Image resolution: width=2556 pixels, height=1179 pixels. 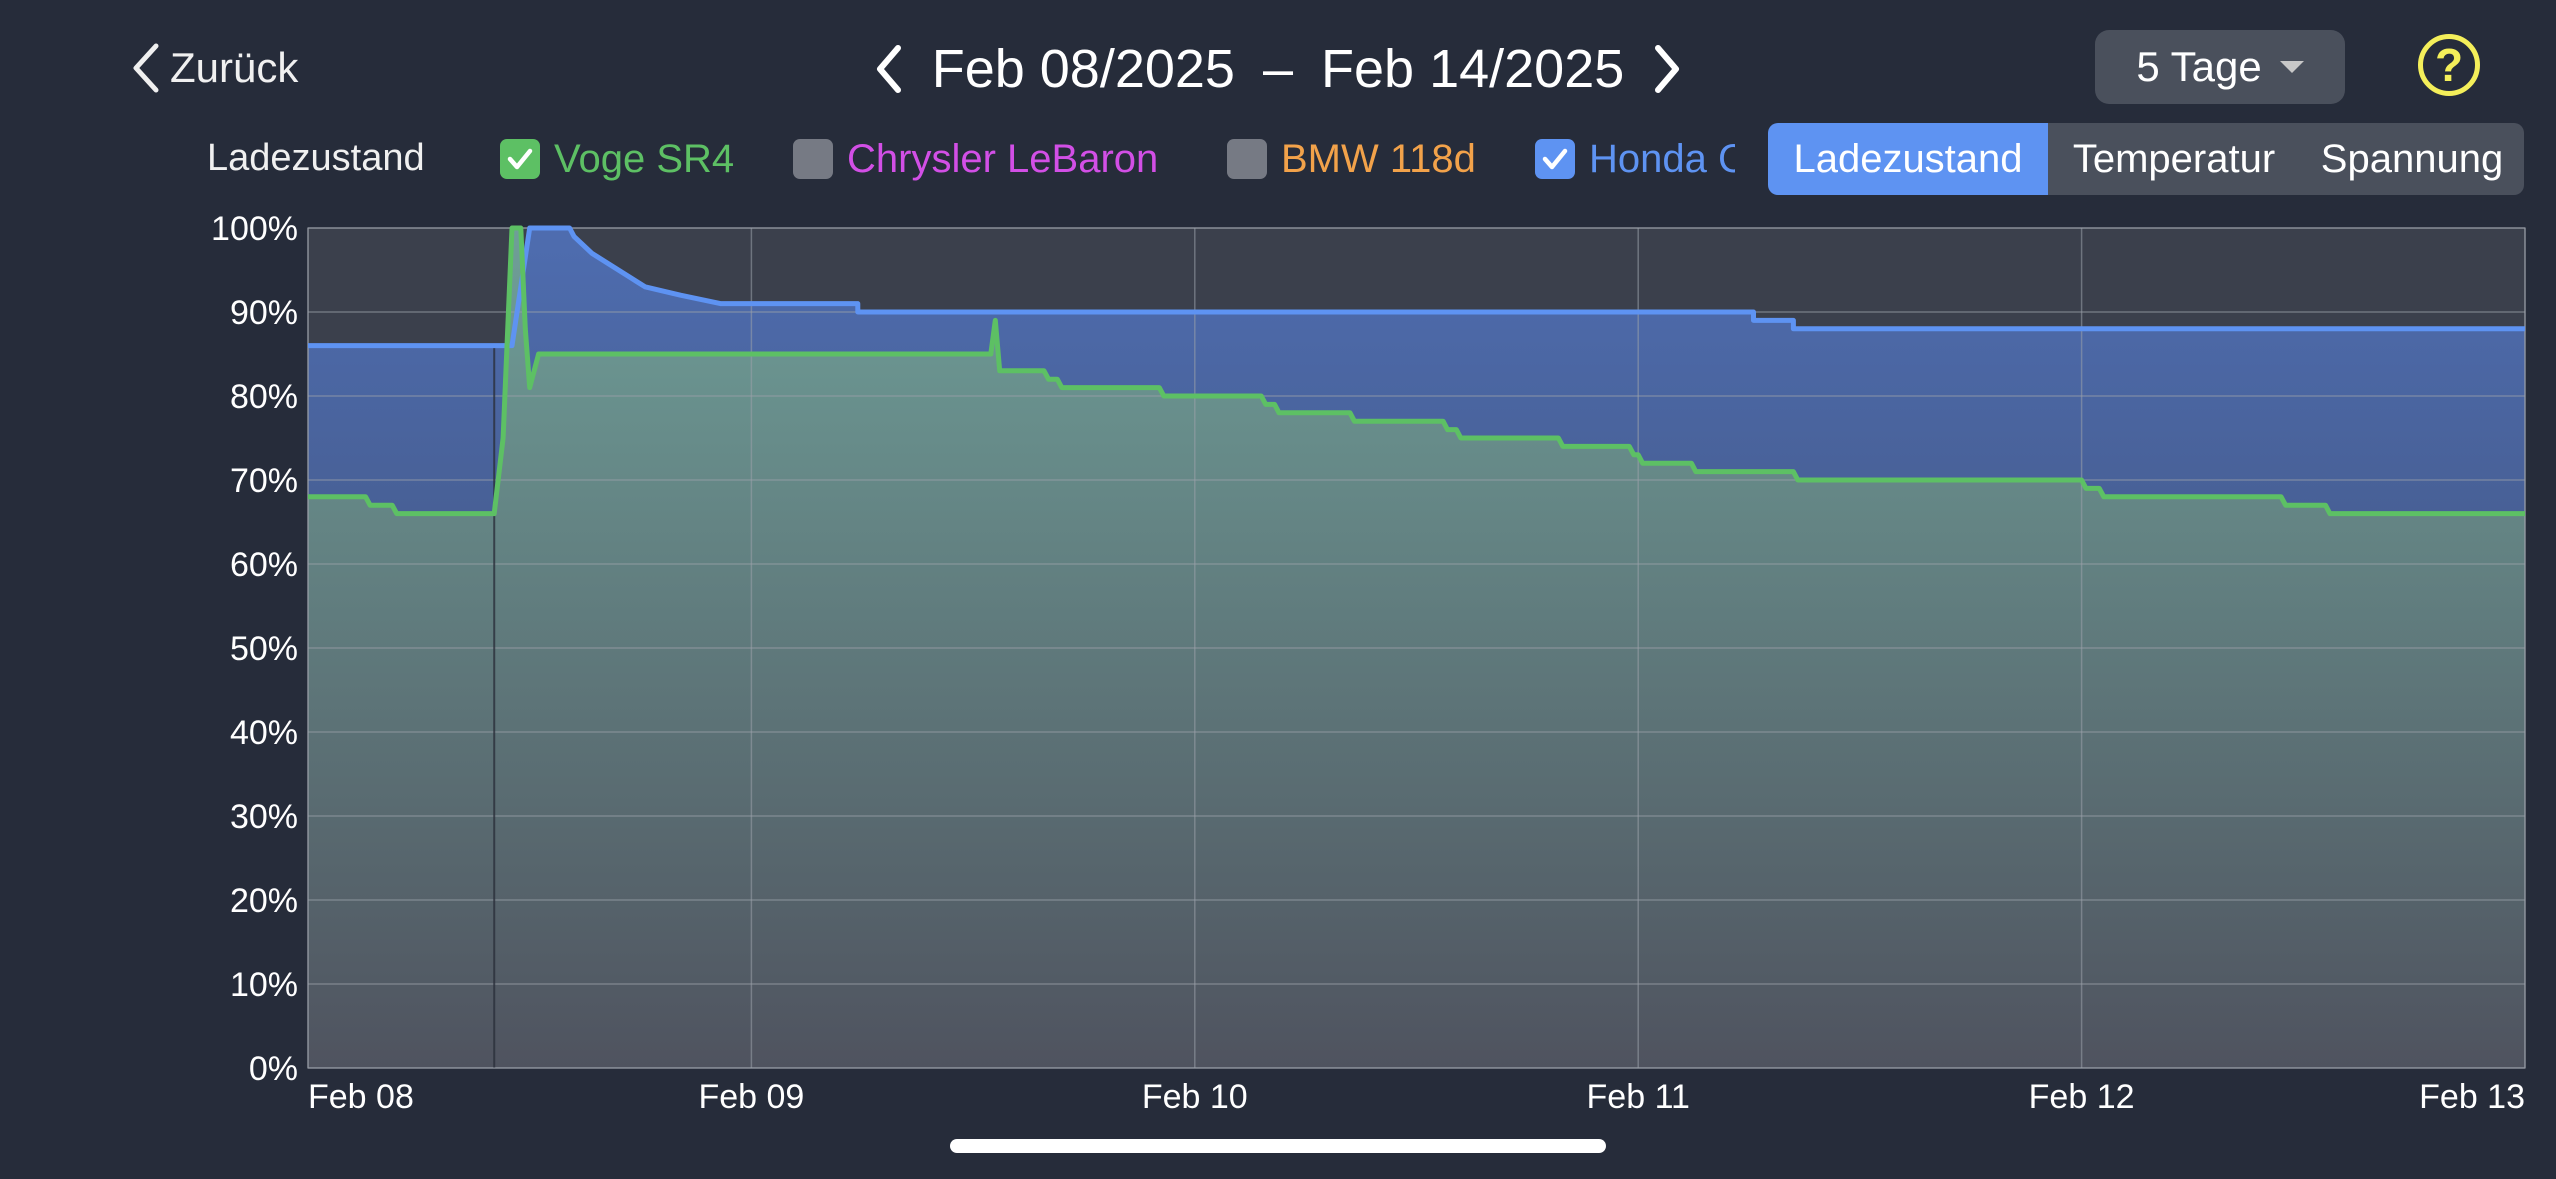 What do you see at coordinates (1662, 158) in the screenshot?
I see `vehicle-name: Honda C` at bounding box center [1662, 158].